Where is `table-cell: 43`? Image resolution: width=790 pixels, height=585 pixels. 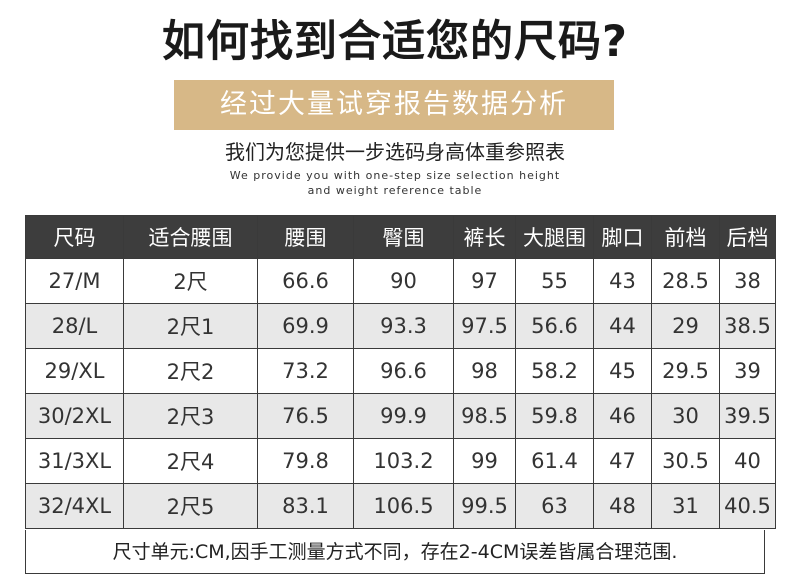
table-cell: 43 is located at coordinates (622, 281).